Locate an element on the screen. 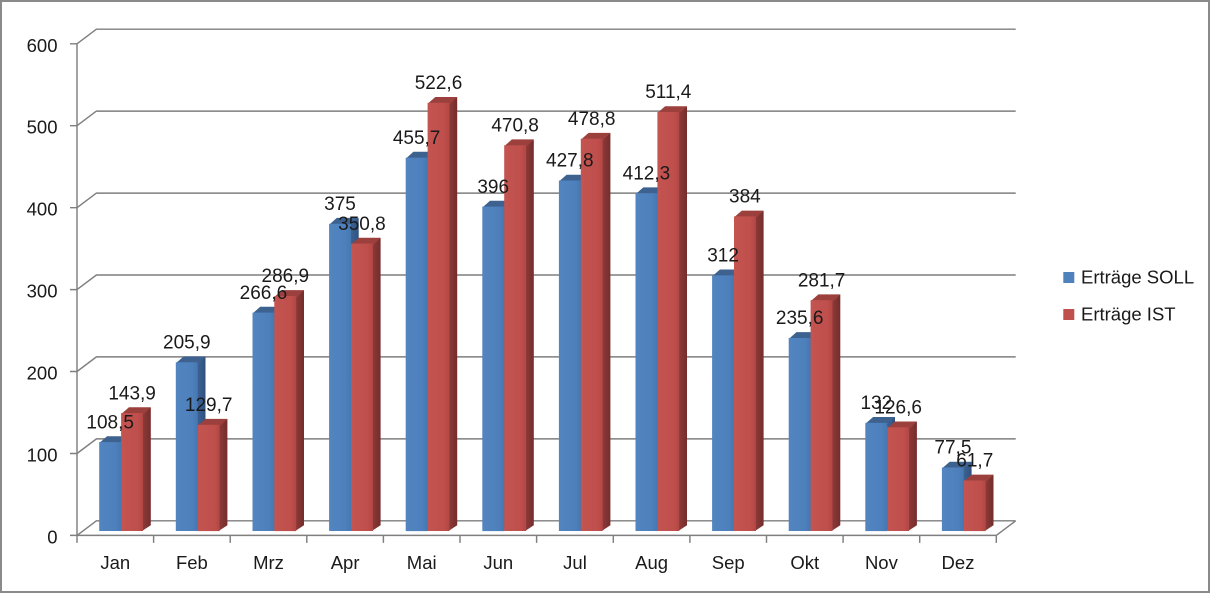 This screenshot has height=593, width=1210. svg-text: 0 is located at coordinates (52, 536).